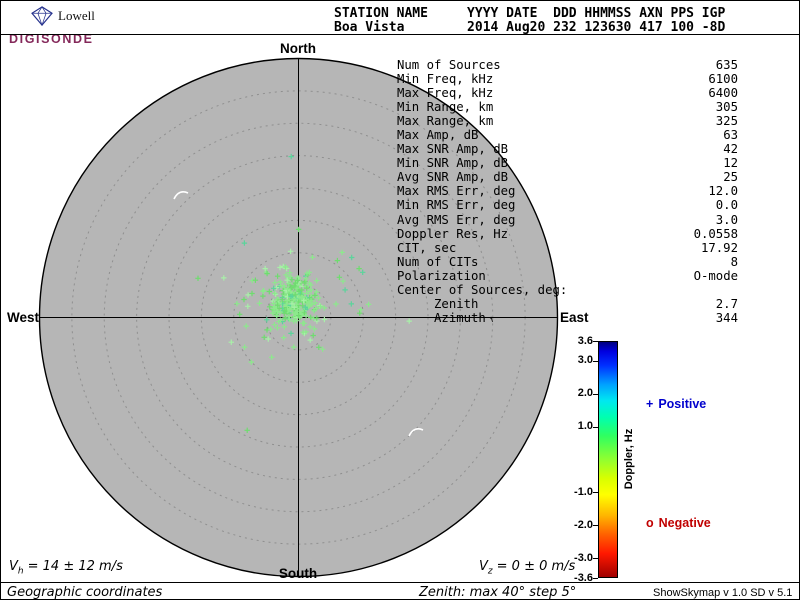  Describe the element at coordinates (567, 248) in the screenshot. I see `stat-row: CIT, sec 17.92` at that location.